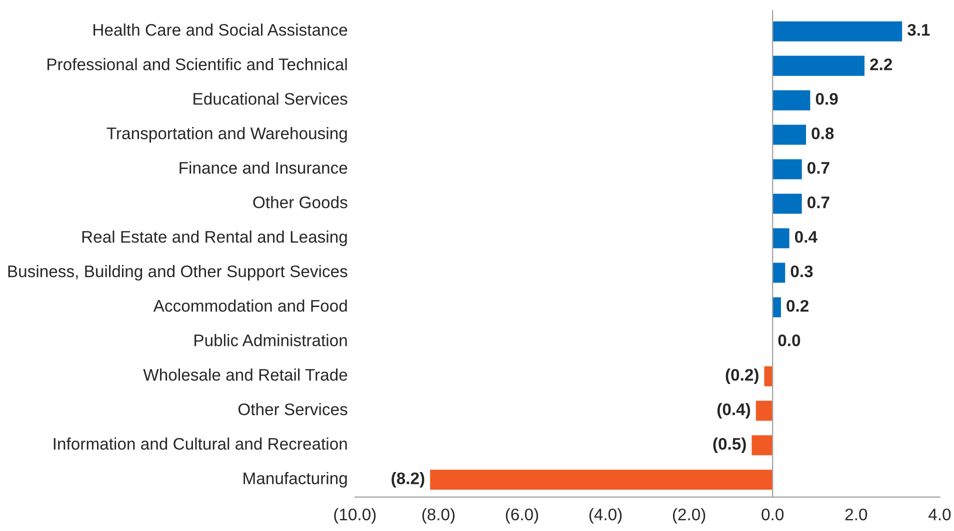 The image size is (954, 531). Describe the element at coordinates (797, 306) in the screenshot. I see `data-label: 0.2` at that location.